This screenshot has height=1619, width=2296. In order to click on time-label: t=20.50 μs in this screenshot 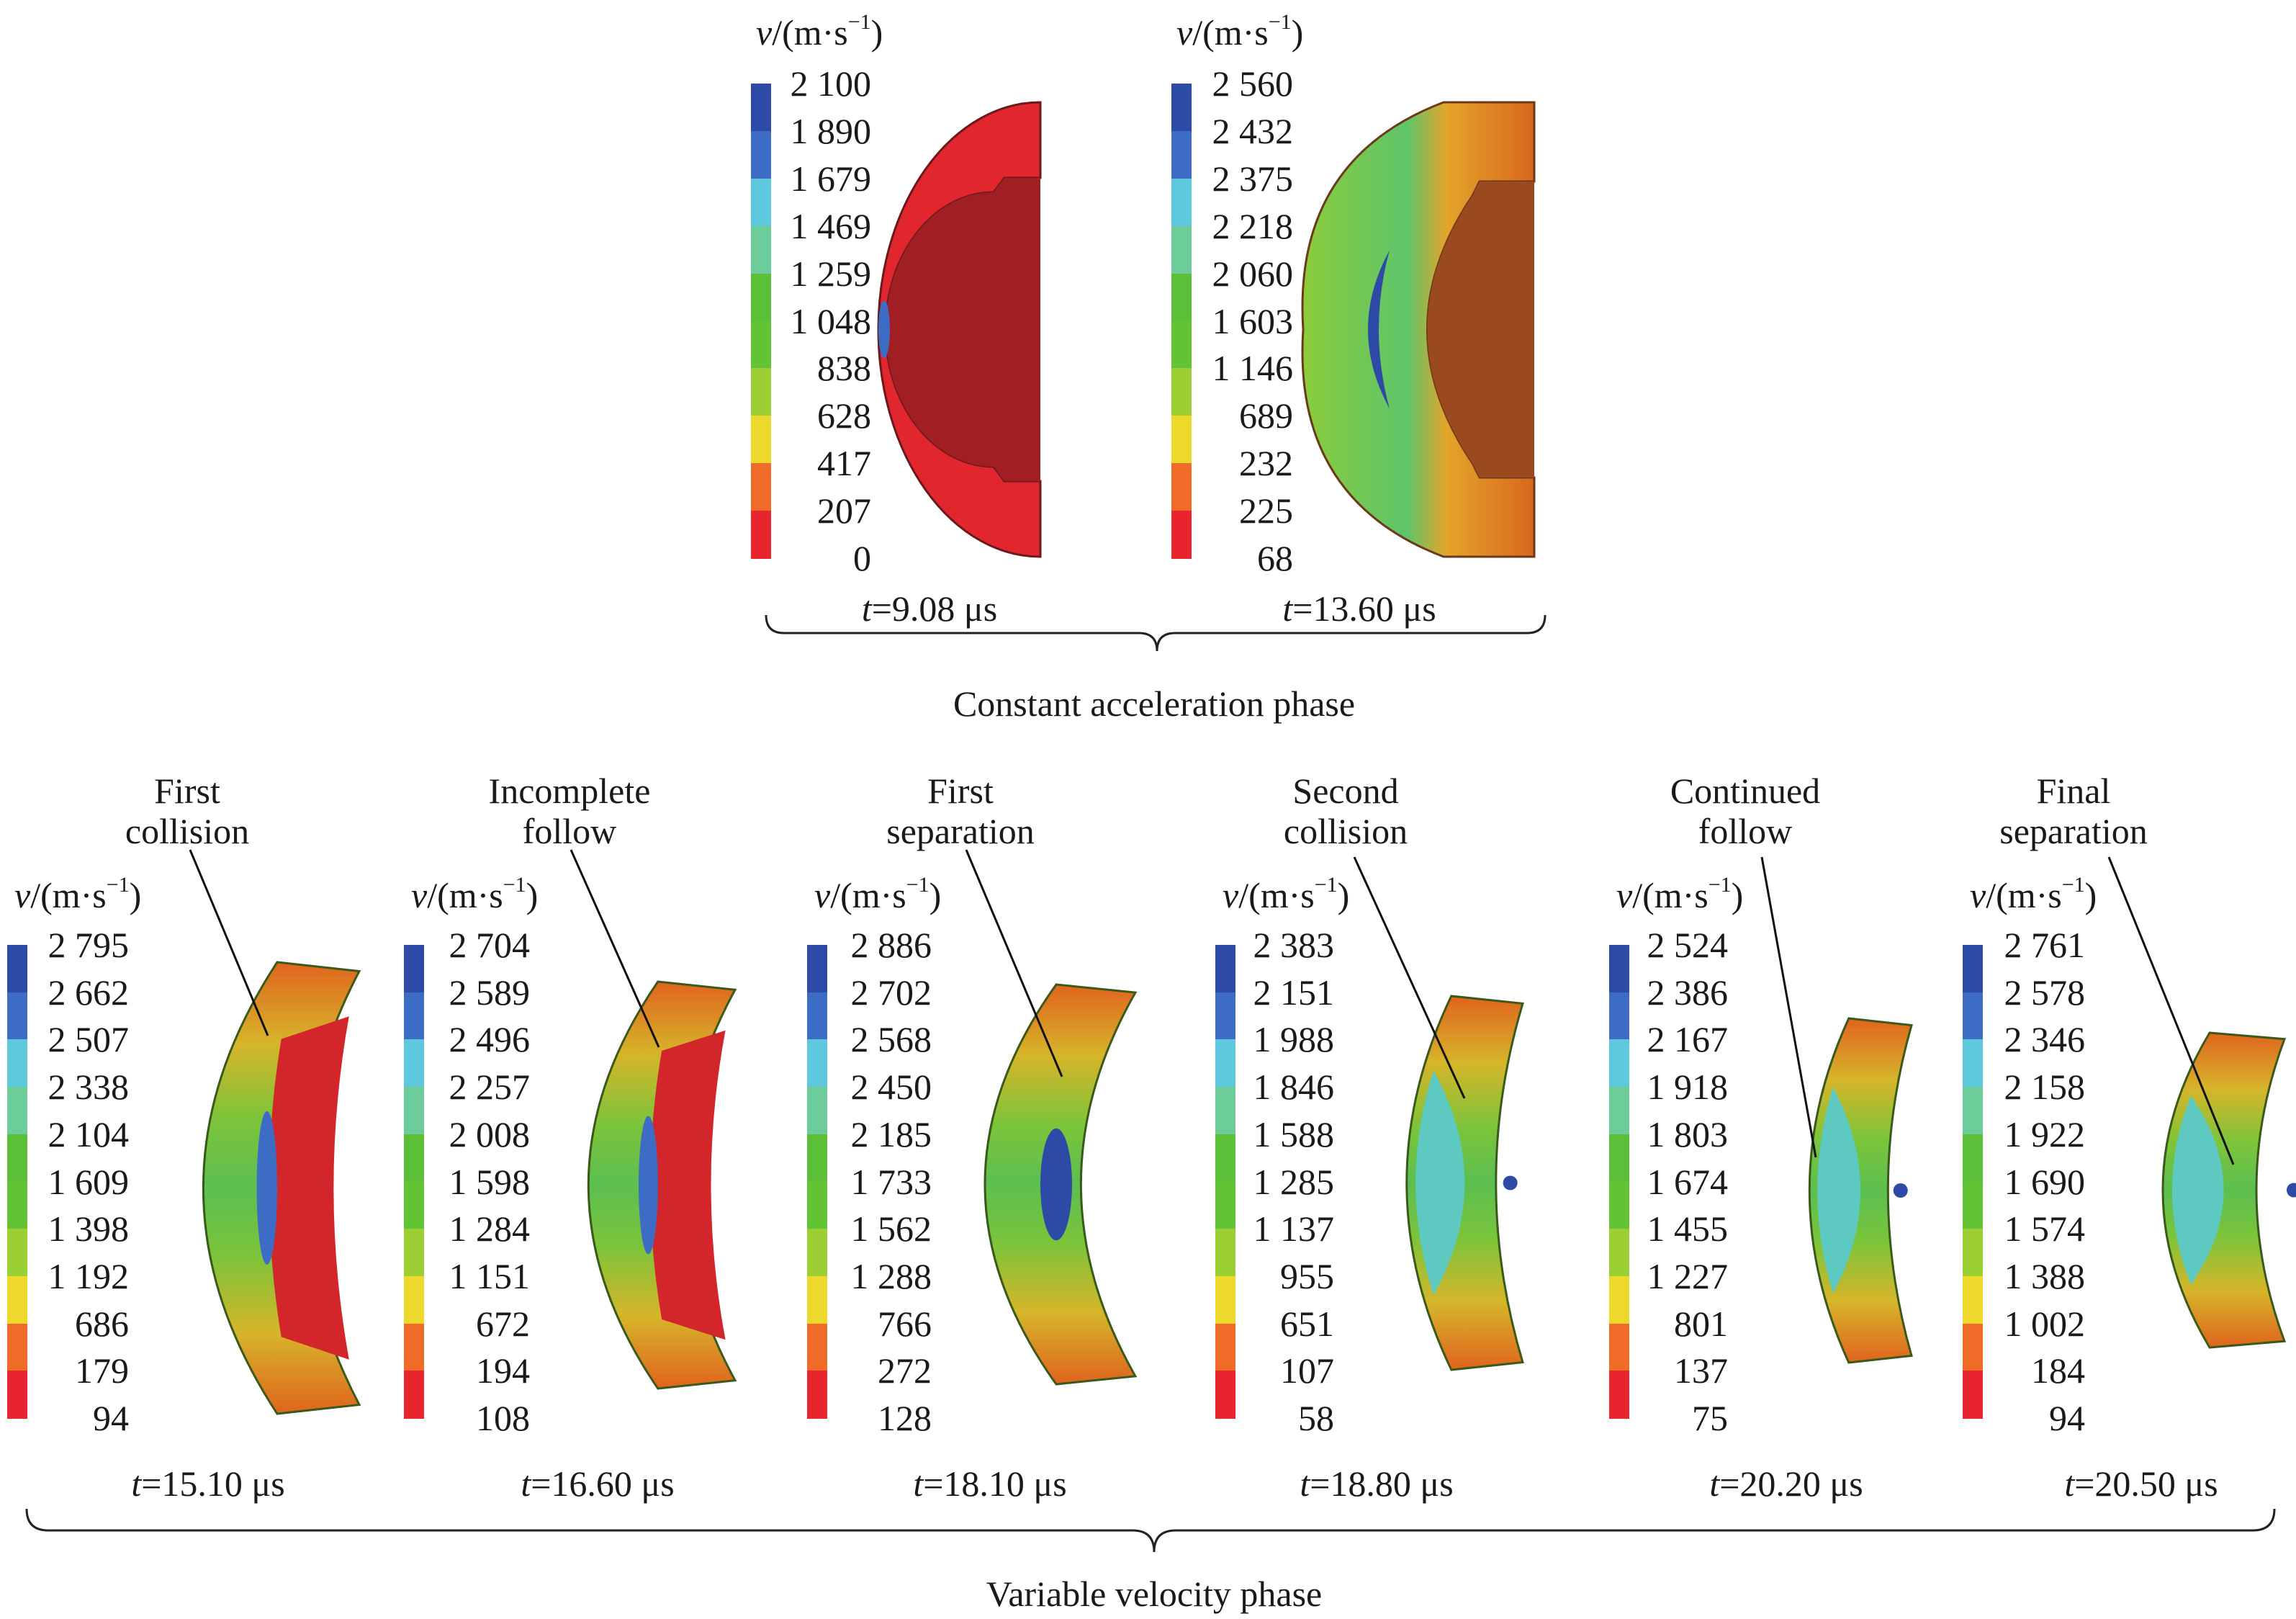, I will do `click(2141, 1484)`.